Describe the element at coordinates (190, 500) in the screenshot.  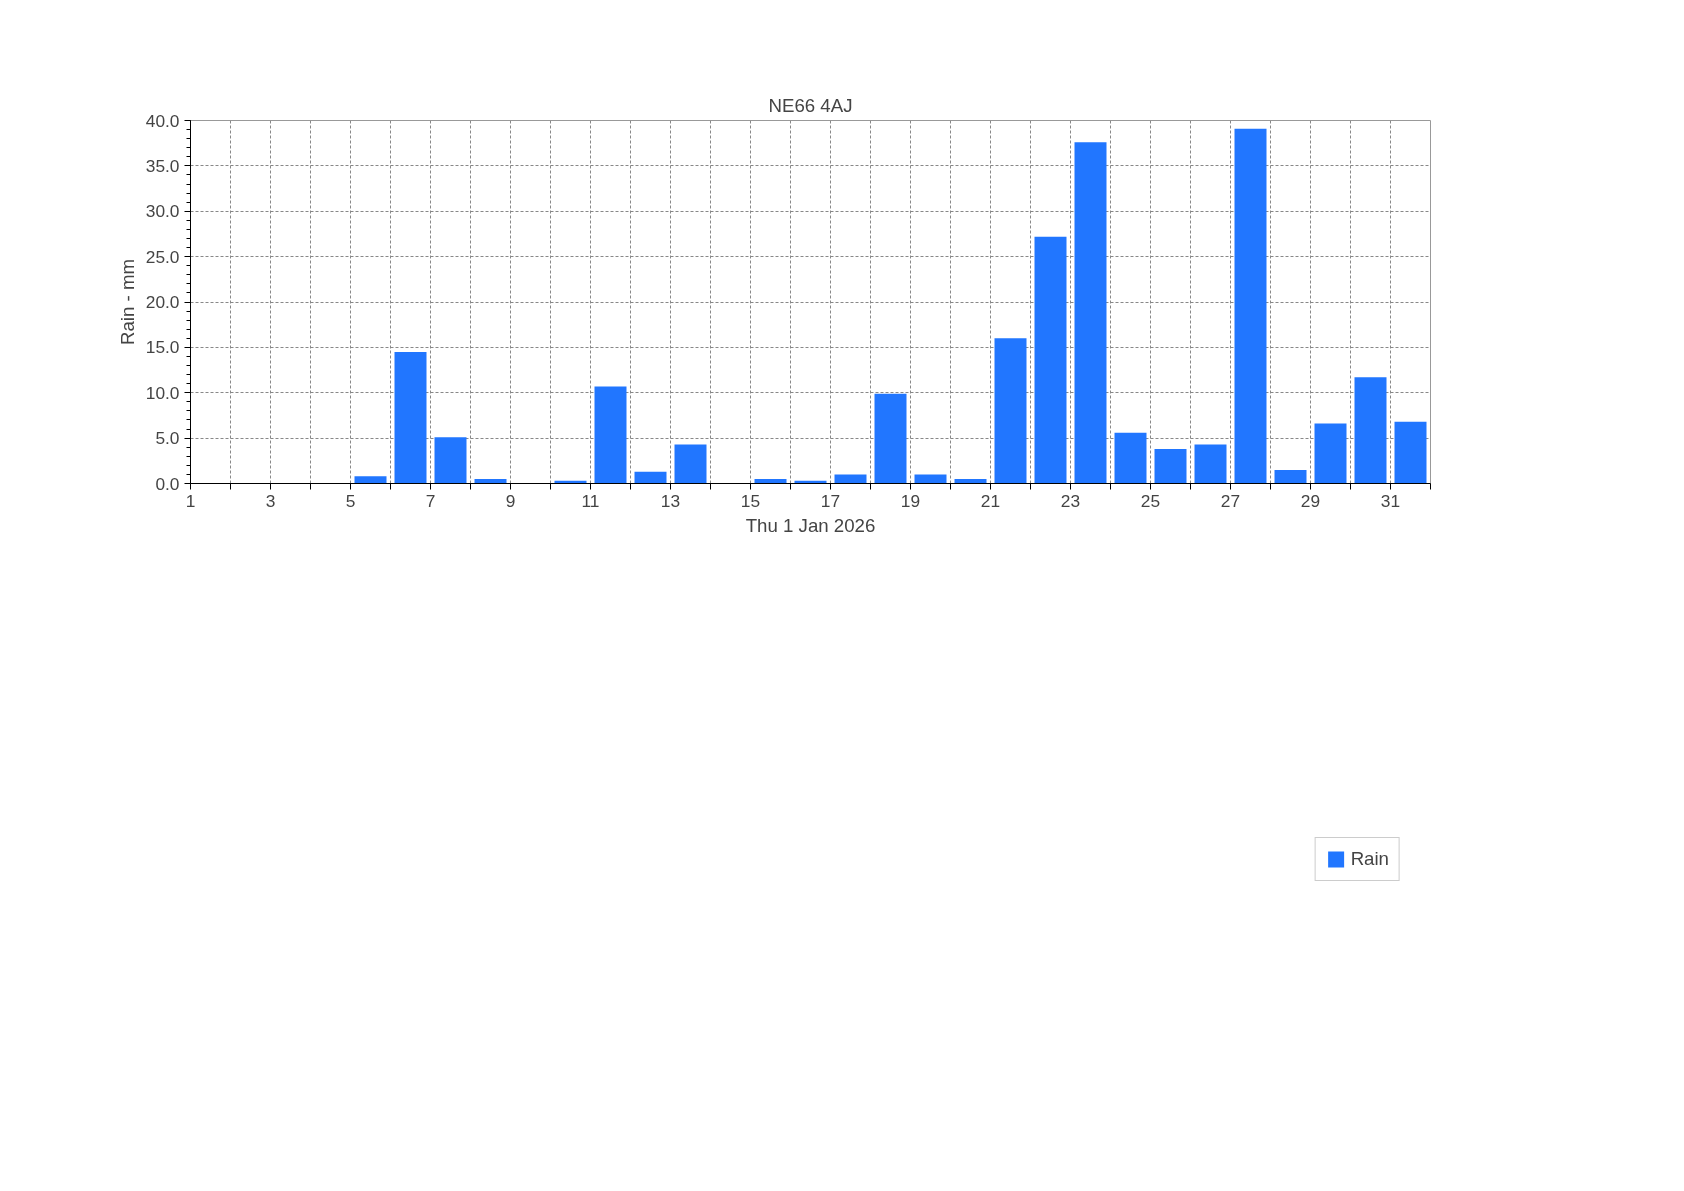
I see `x-tick-label: 1` at that location.